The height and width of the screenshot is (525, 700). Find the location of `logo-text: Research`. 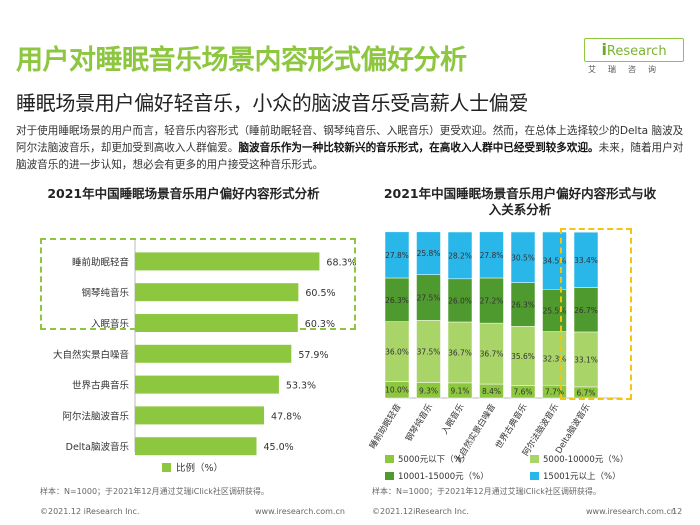

logo-text: Research is located at coordinates (636, 51).